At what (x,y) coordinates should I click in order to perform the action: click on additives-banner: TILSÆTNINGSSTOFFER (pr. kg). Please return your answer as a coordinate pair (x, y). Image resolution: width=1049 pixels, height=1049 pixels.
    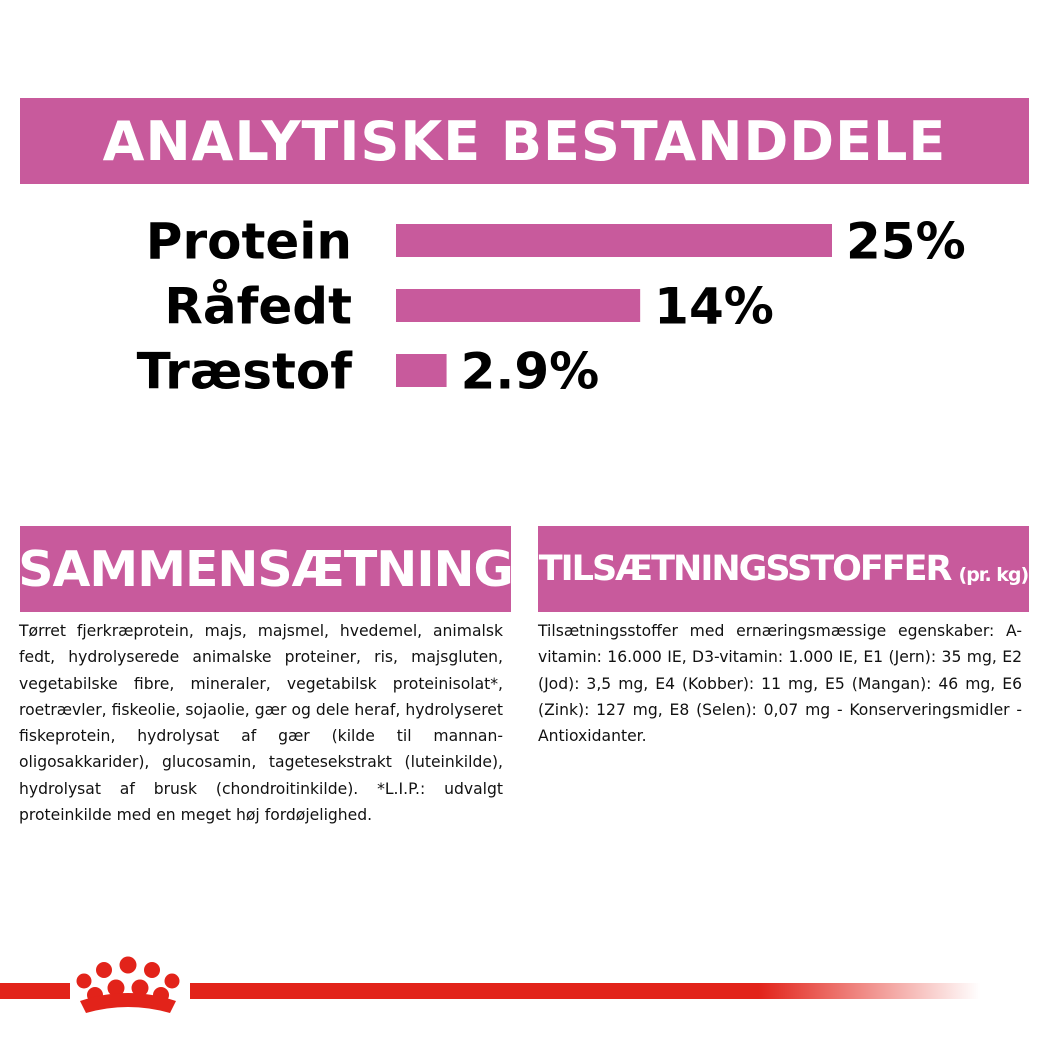
    Looking at the image, I should click on (783, 569).